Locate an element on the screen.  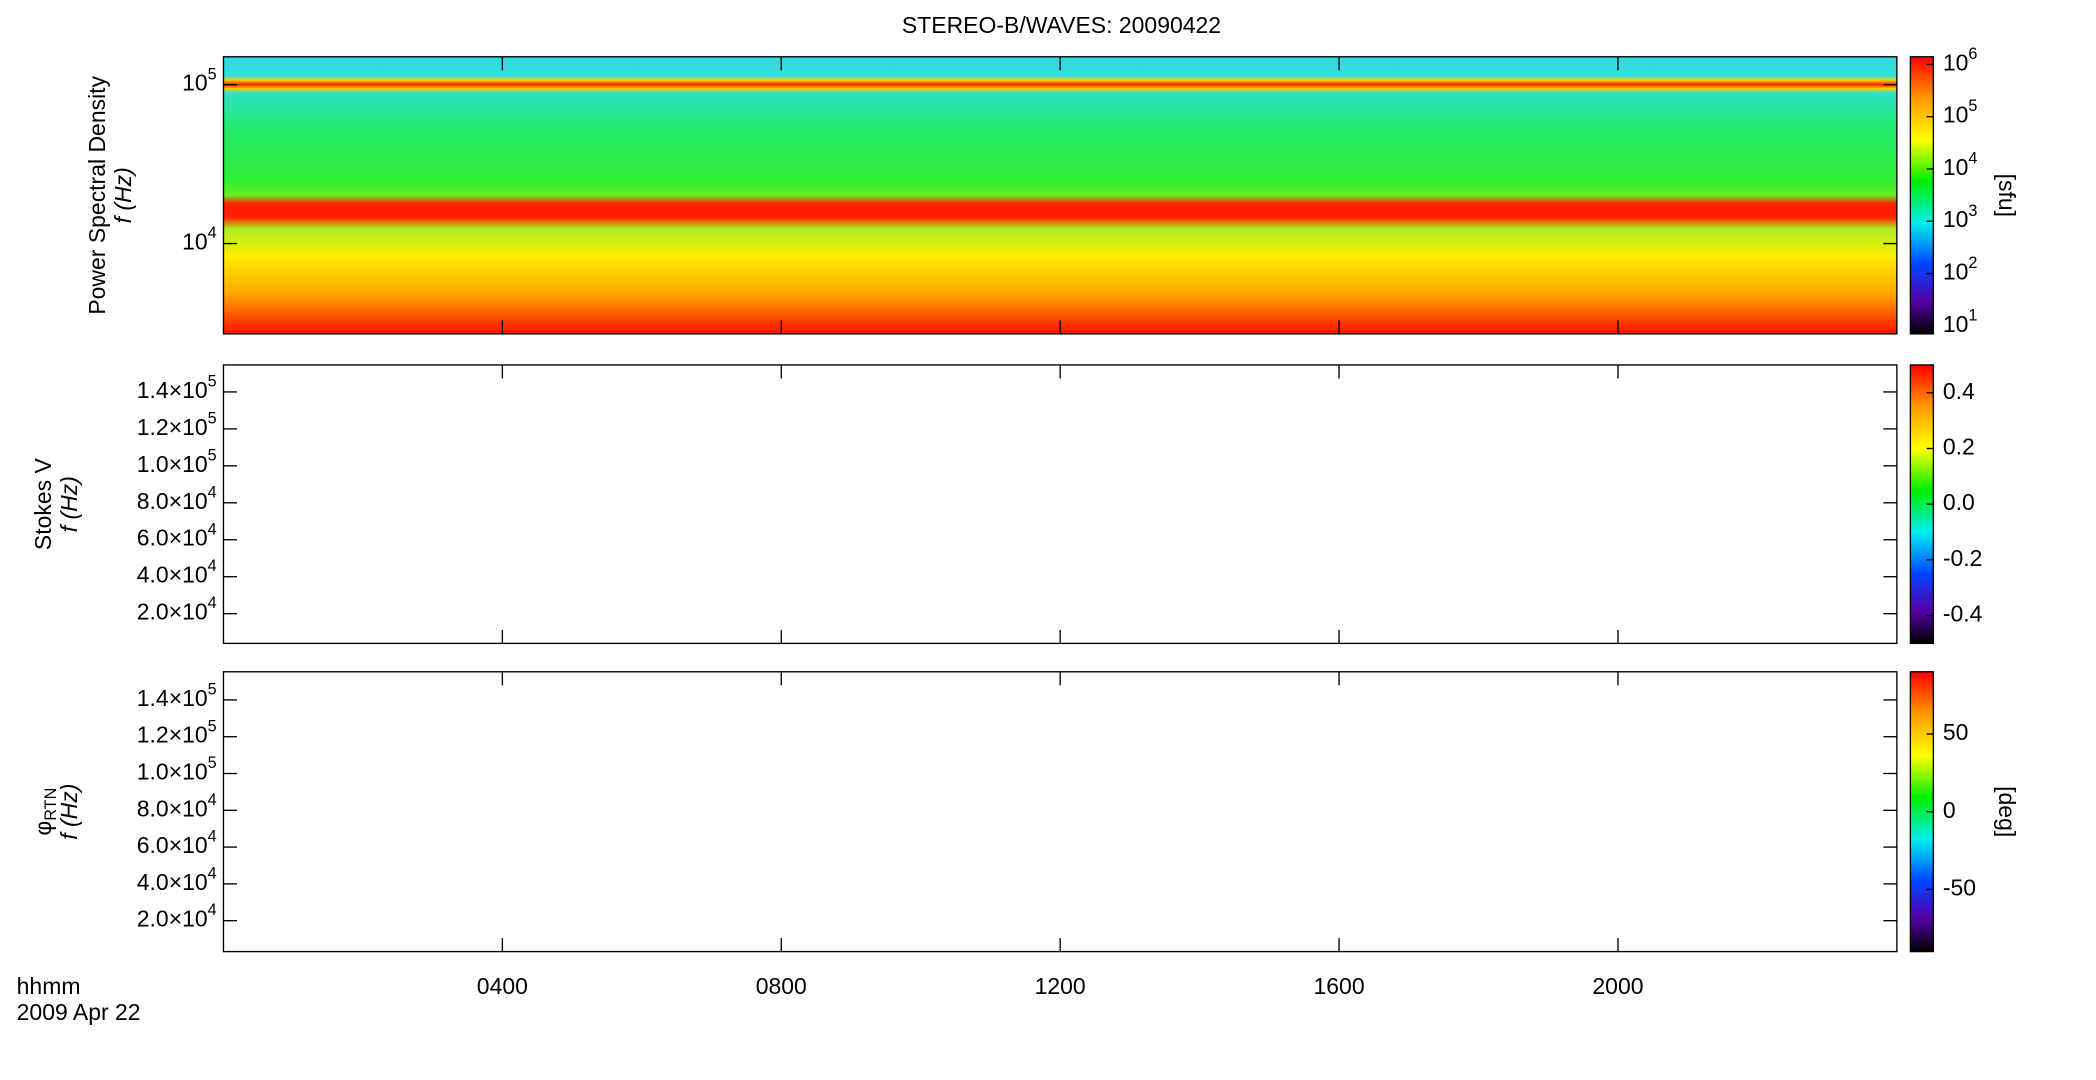
colorbar-tick-label: 10⁶ is located at coordinates (1960, 60).